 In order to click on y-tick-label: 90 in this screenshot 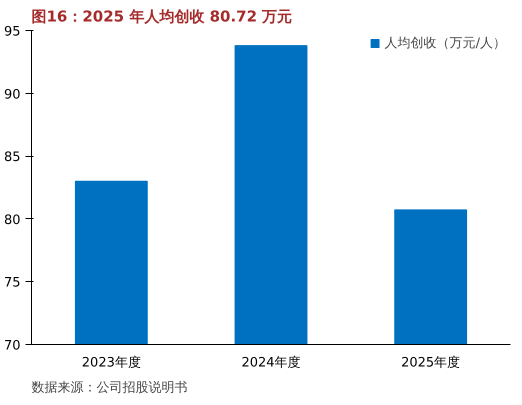, I will do `click(12, 94)`.